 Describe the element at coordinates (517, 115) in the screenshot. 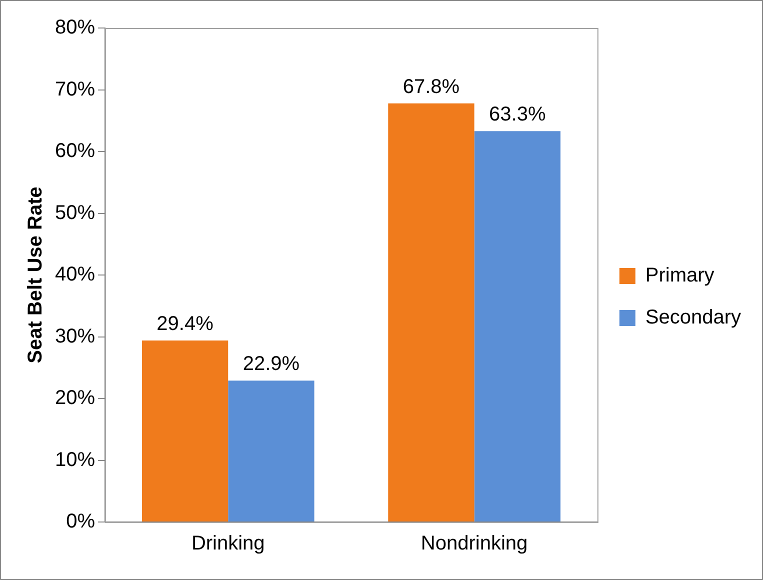

I see `data-label: 63.3%` at that location.